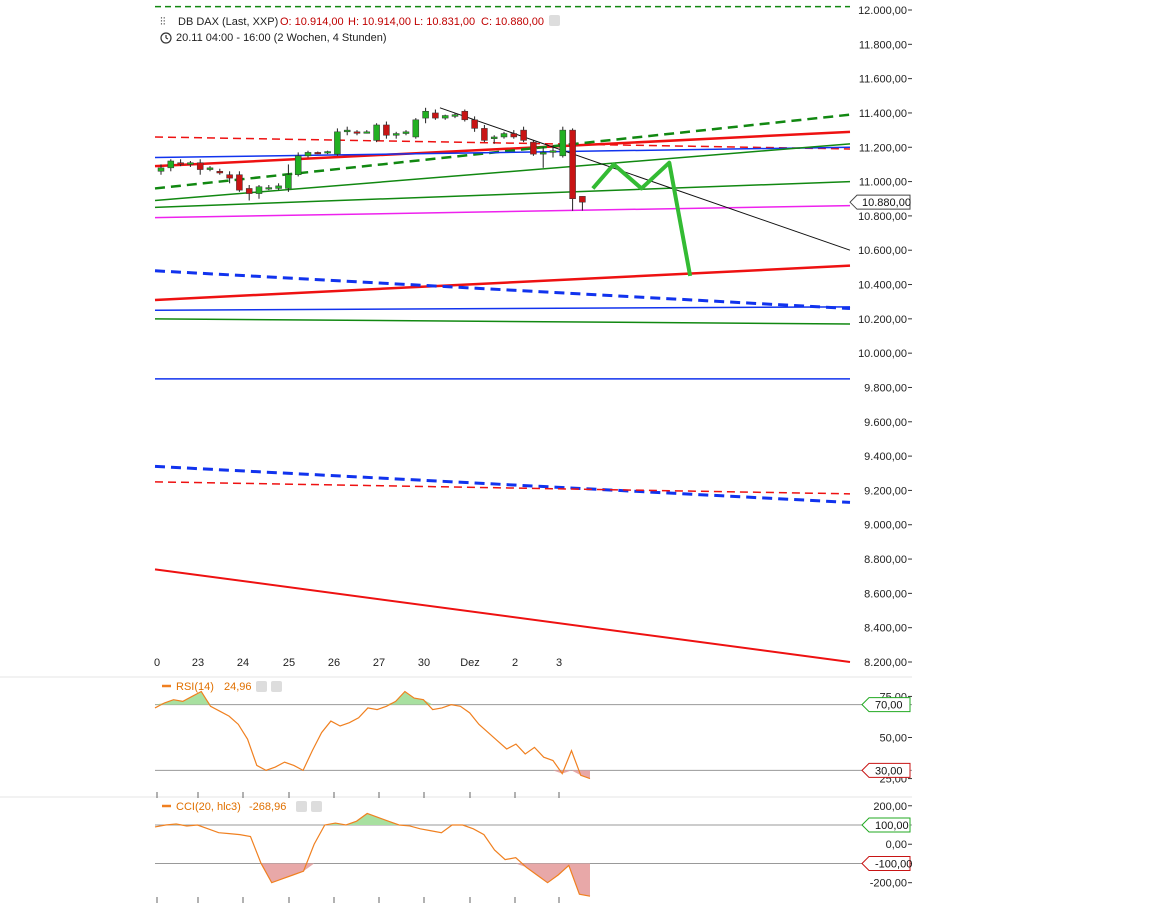 This screenshot has width=1152, height=905. Describe the element at coordinates (163, 22) in the screenshot. I see `bars-icon: ⫶⫶` at that location.